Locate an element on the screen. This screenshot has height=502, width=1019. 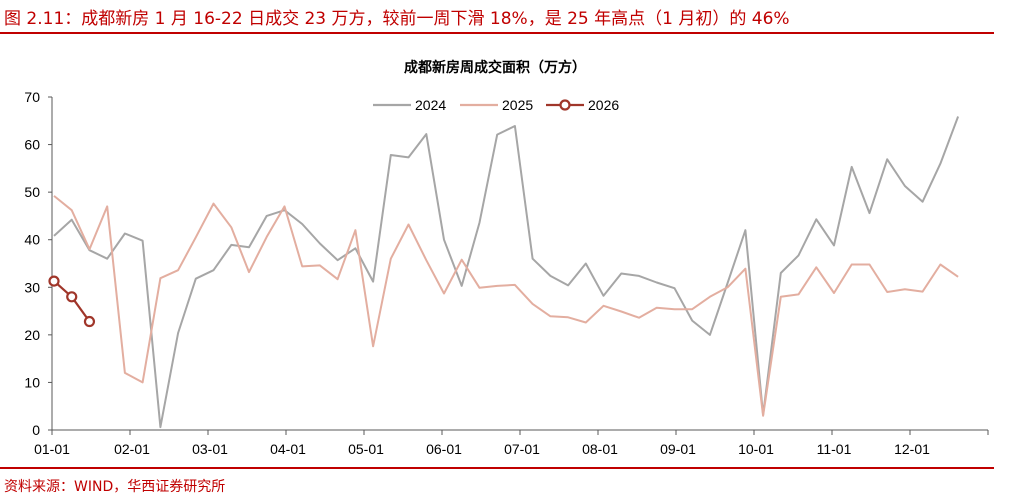
x-tick-label: 08-01 is located at coordinates (600, 449).